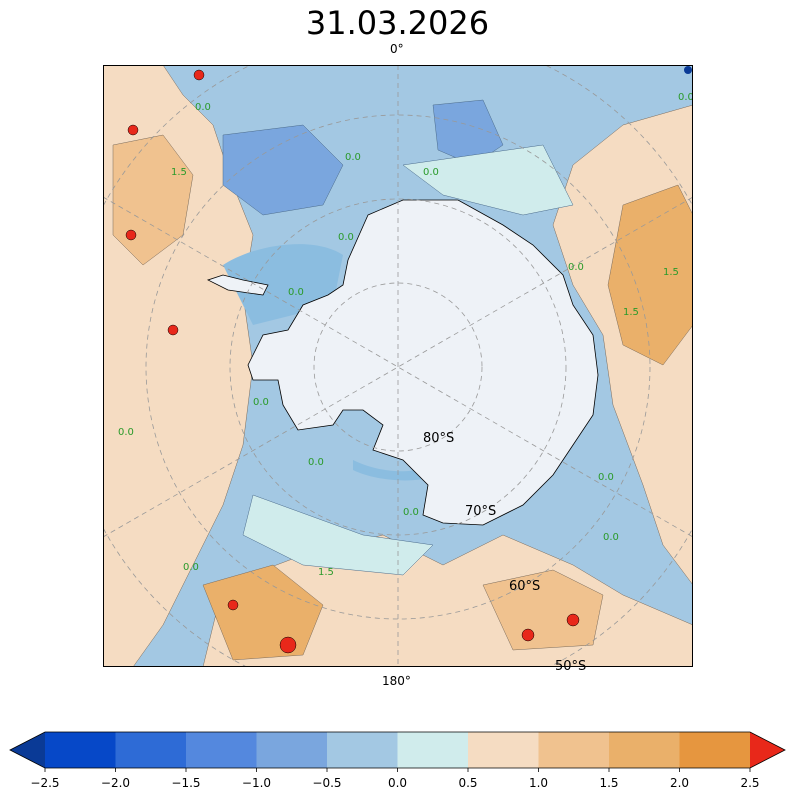 The image size is (795, 804). Describe the element at coordinates (115, 783) in the screenshot. I see `colorbar-tick-label: −2.0` at that location.